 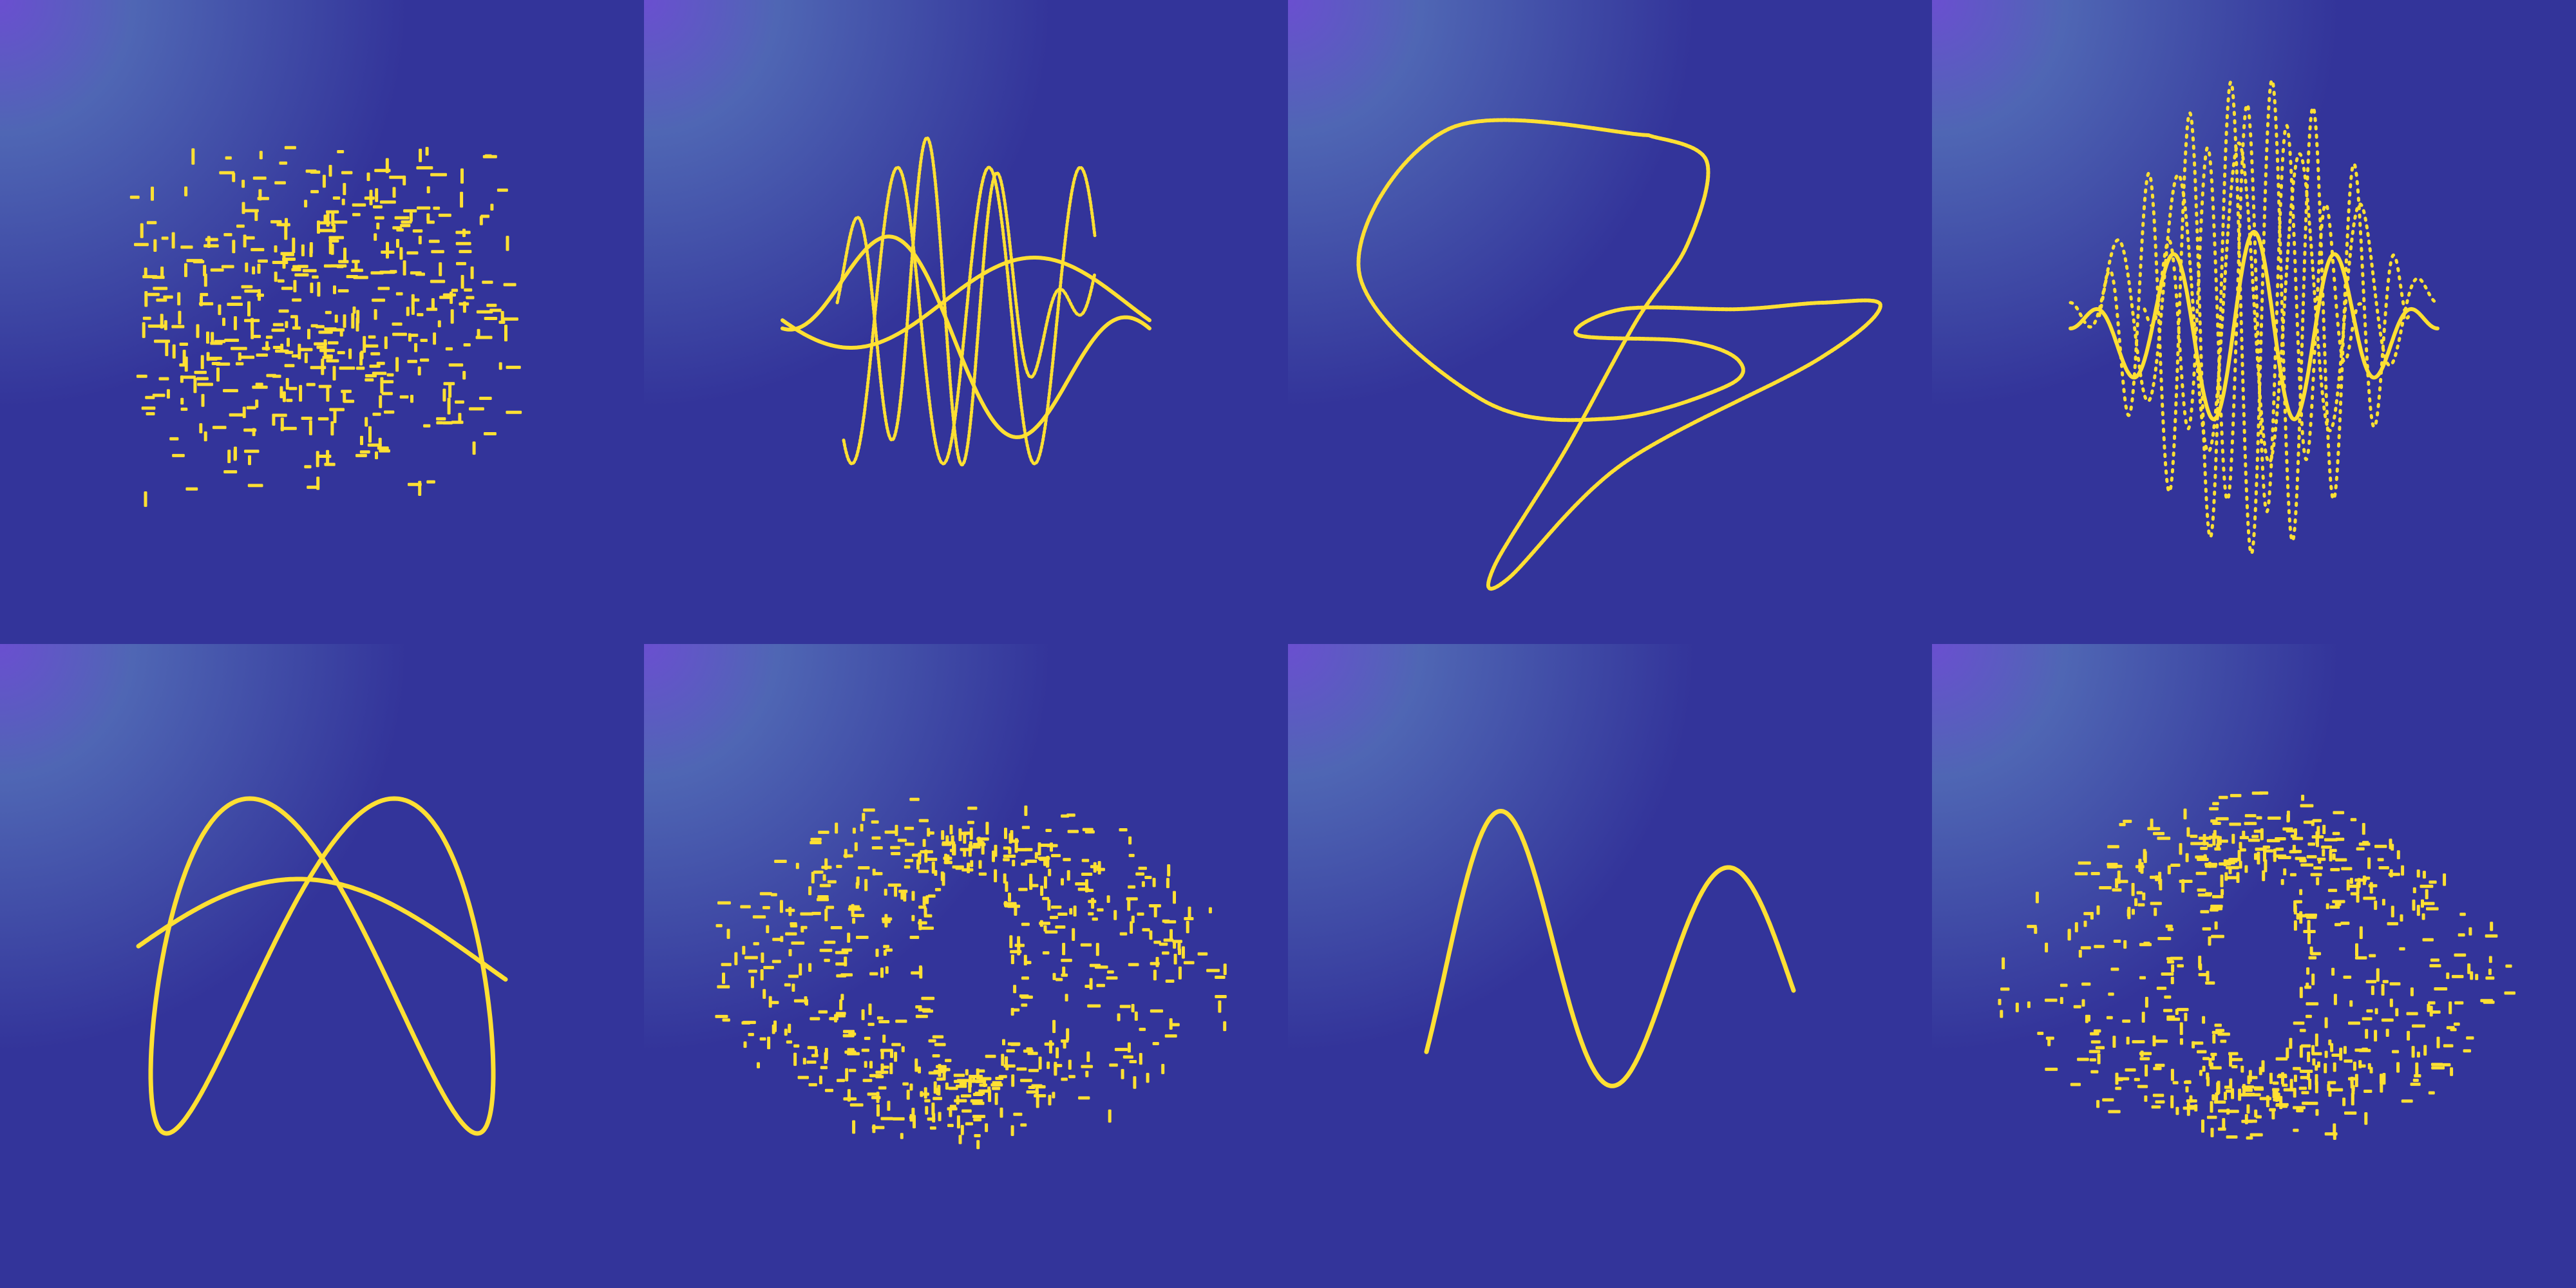 I want to click on dotted-wave-line, so click(x=2254, y=317).